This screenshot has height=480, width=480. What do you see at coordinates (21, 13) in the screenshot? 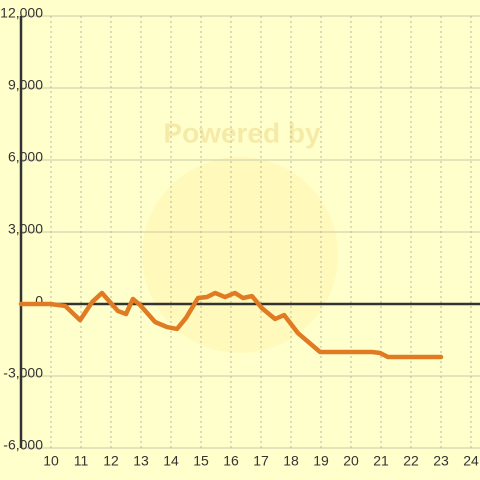
I see `y-tick-label: 12,000` at bounding box center [21, 13].